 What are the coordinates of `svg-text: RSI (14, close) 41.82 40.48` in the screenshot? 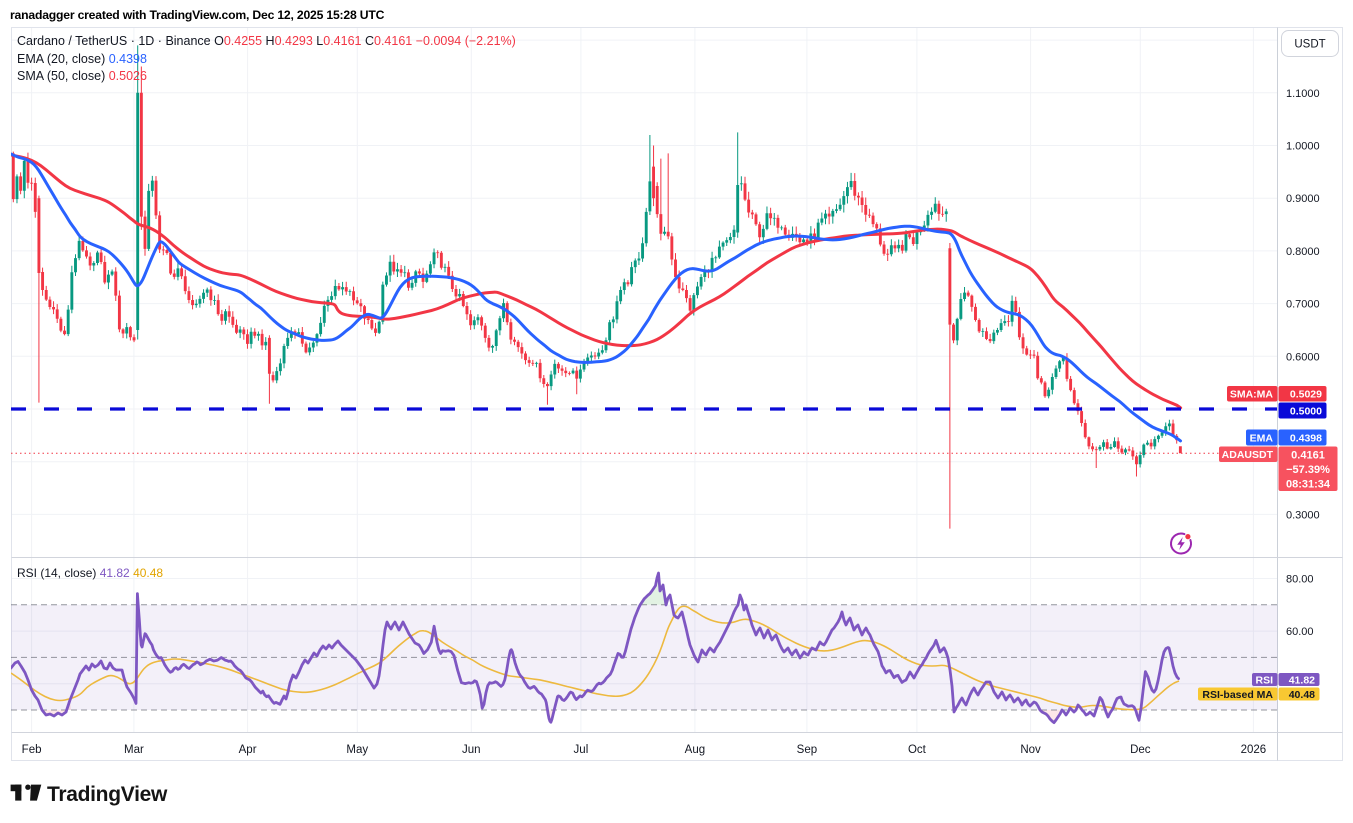 It's located at (90, 573).